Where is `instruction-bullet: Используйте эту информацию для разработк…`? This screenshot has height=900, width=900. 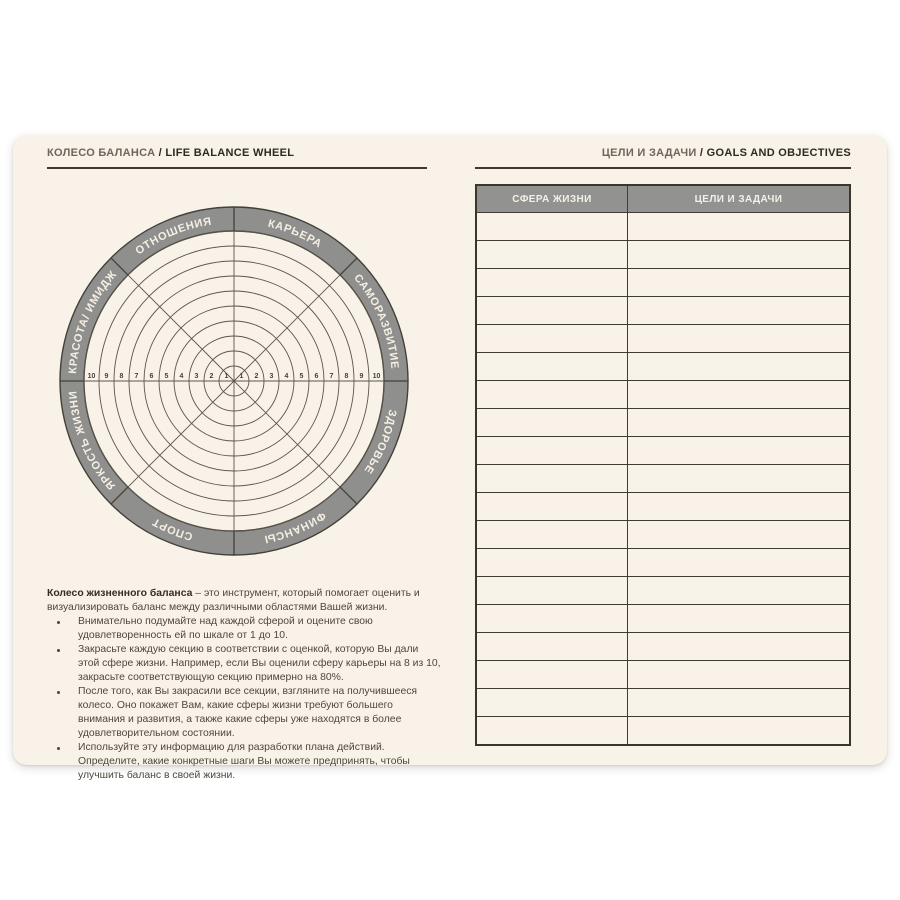
instruction-bullet: Используйте эту информацию для разработк… is located at coordinates (244, 762).